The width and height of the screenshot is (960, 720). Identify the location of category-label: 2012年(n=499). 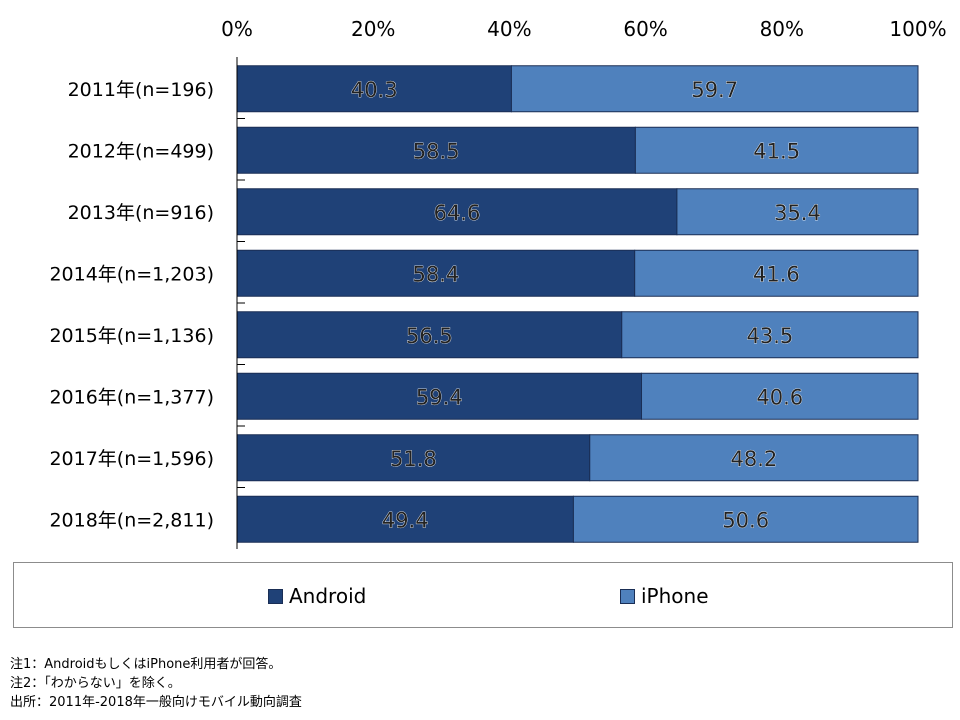
(141, 151).